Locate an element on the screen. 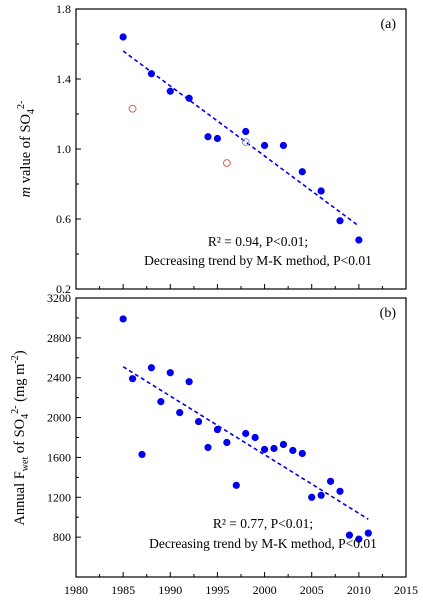  trend-line-b is located at coordinates (245, 443).